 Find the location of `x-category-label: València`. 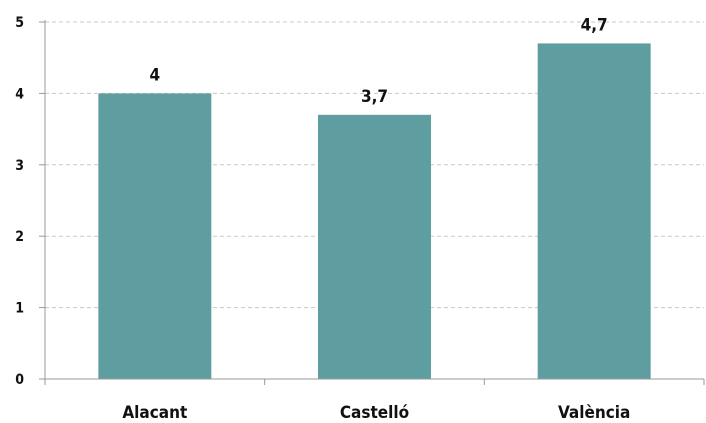

x-category-label: València is located at coordinates (594, 413).